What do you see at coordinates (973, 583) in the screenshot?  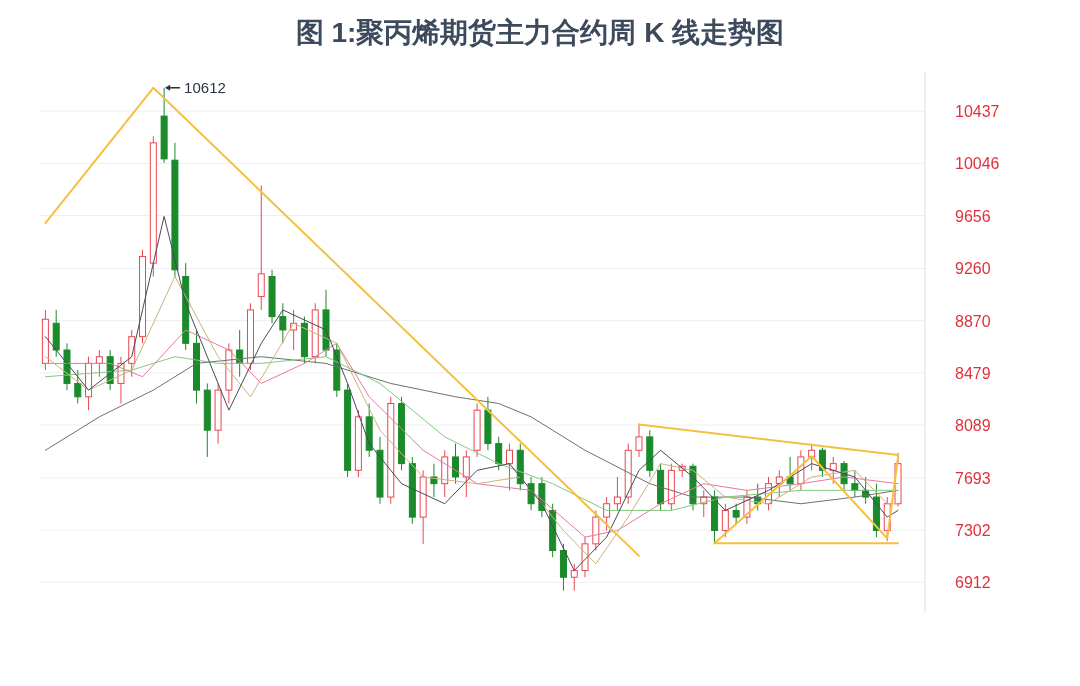 I see `y-tick-label: 6912` at bounding box center [973, 583].